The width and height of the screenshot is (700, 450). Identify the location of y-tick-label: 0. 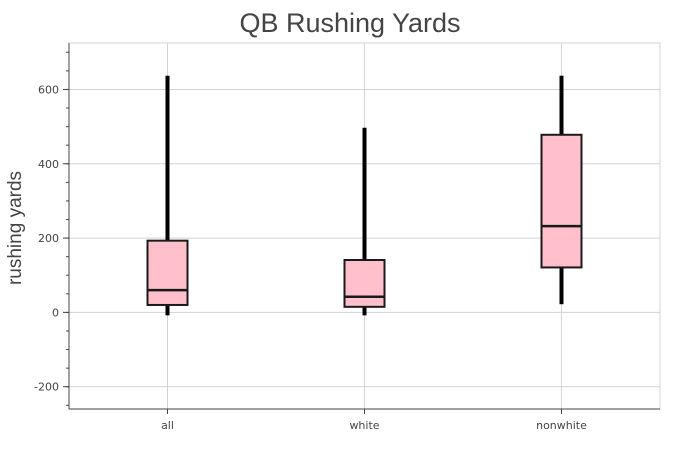
(55, 312).